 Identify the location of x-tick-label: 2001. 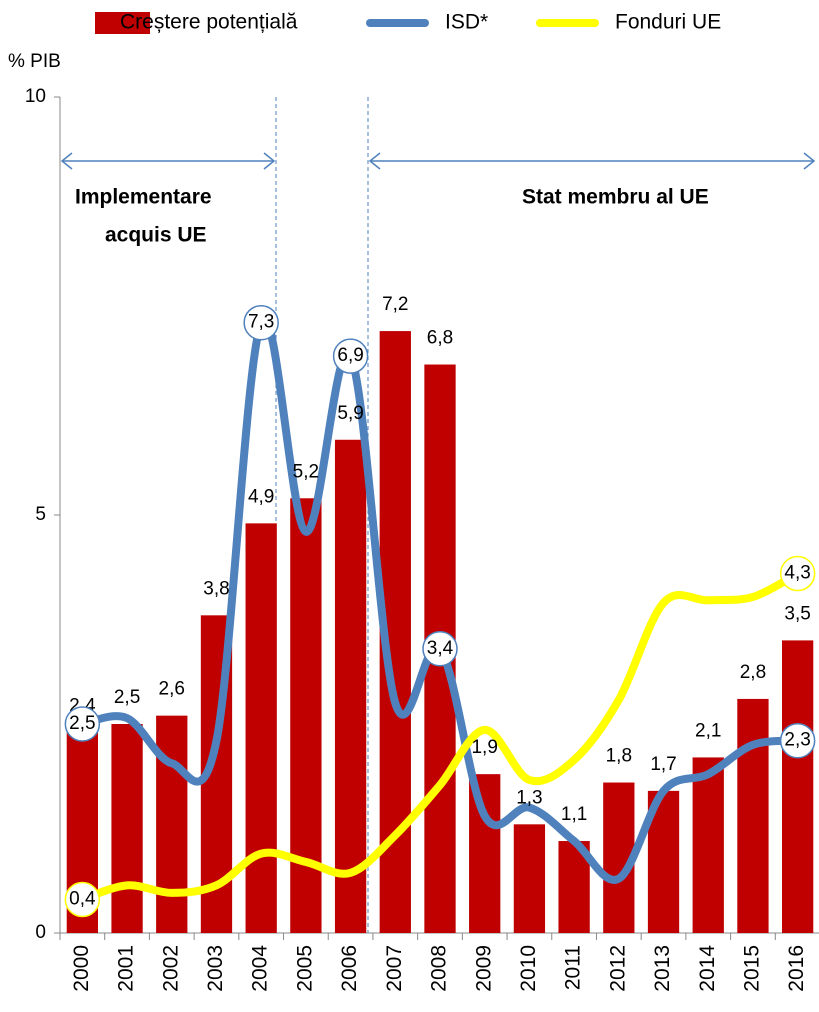
(126, 968).